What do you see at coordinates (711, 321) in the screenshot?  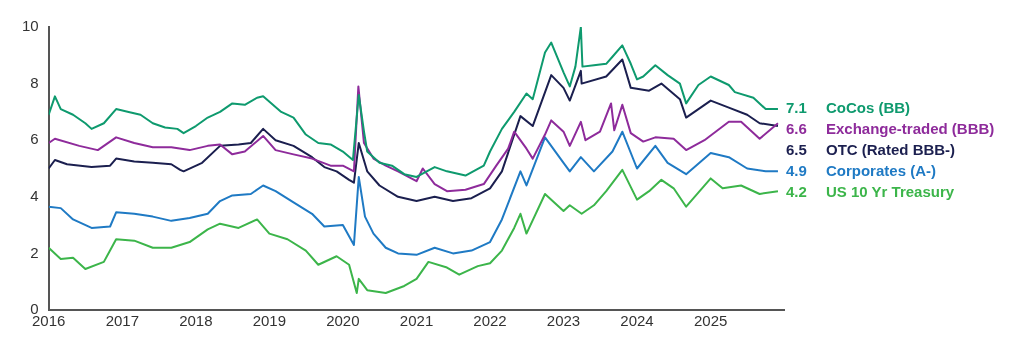 I see `x-tick-label: 2025` at bounding box center [711, 321].